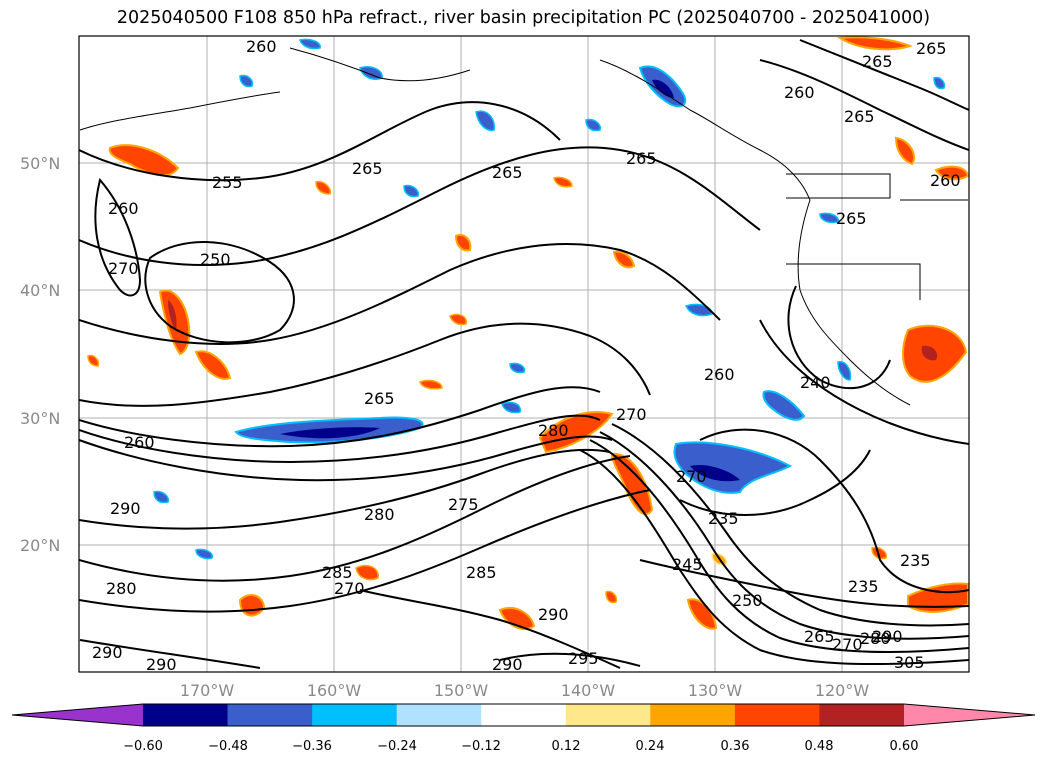 The image size is (1047, 765). What do you see at coordinates (715, 690) in the screenshot?
I see `lon-label-130w: 130°W` at bounding box center [715, 690].